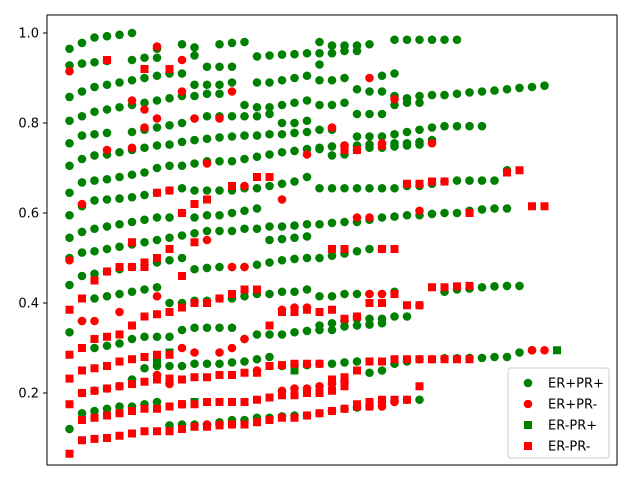  I want to click on y-tick-label: 0.6, so click(28, 214).